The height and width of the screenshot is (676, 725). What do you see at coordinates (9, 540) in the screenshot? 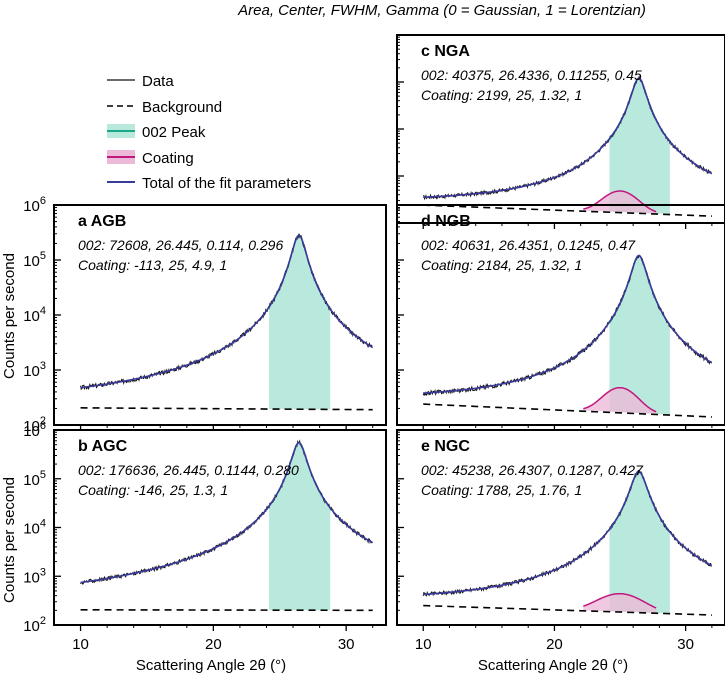
I see `y-axis-label-bottom: Counts per second` at bounding box center [9, 540].